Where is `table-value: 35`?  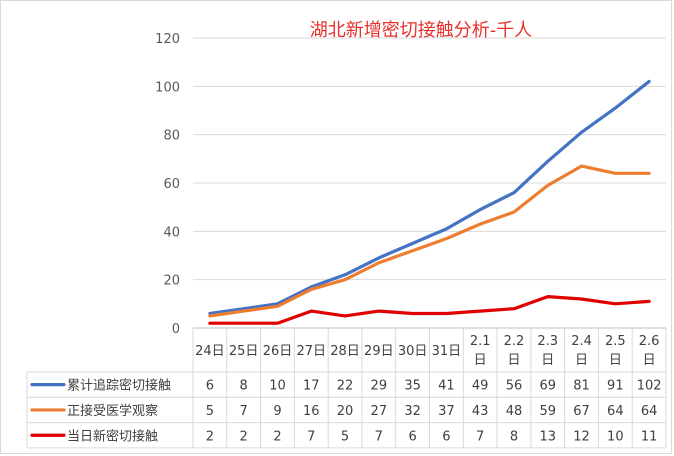
table-value: 35 is located at coordinates (412, 386).